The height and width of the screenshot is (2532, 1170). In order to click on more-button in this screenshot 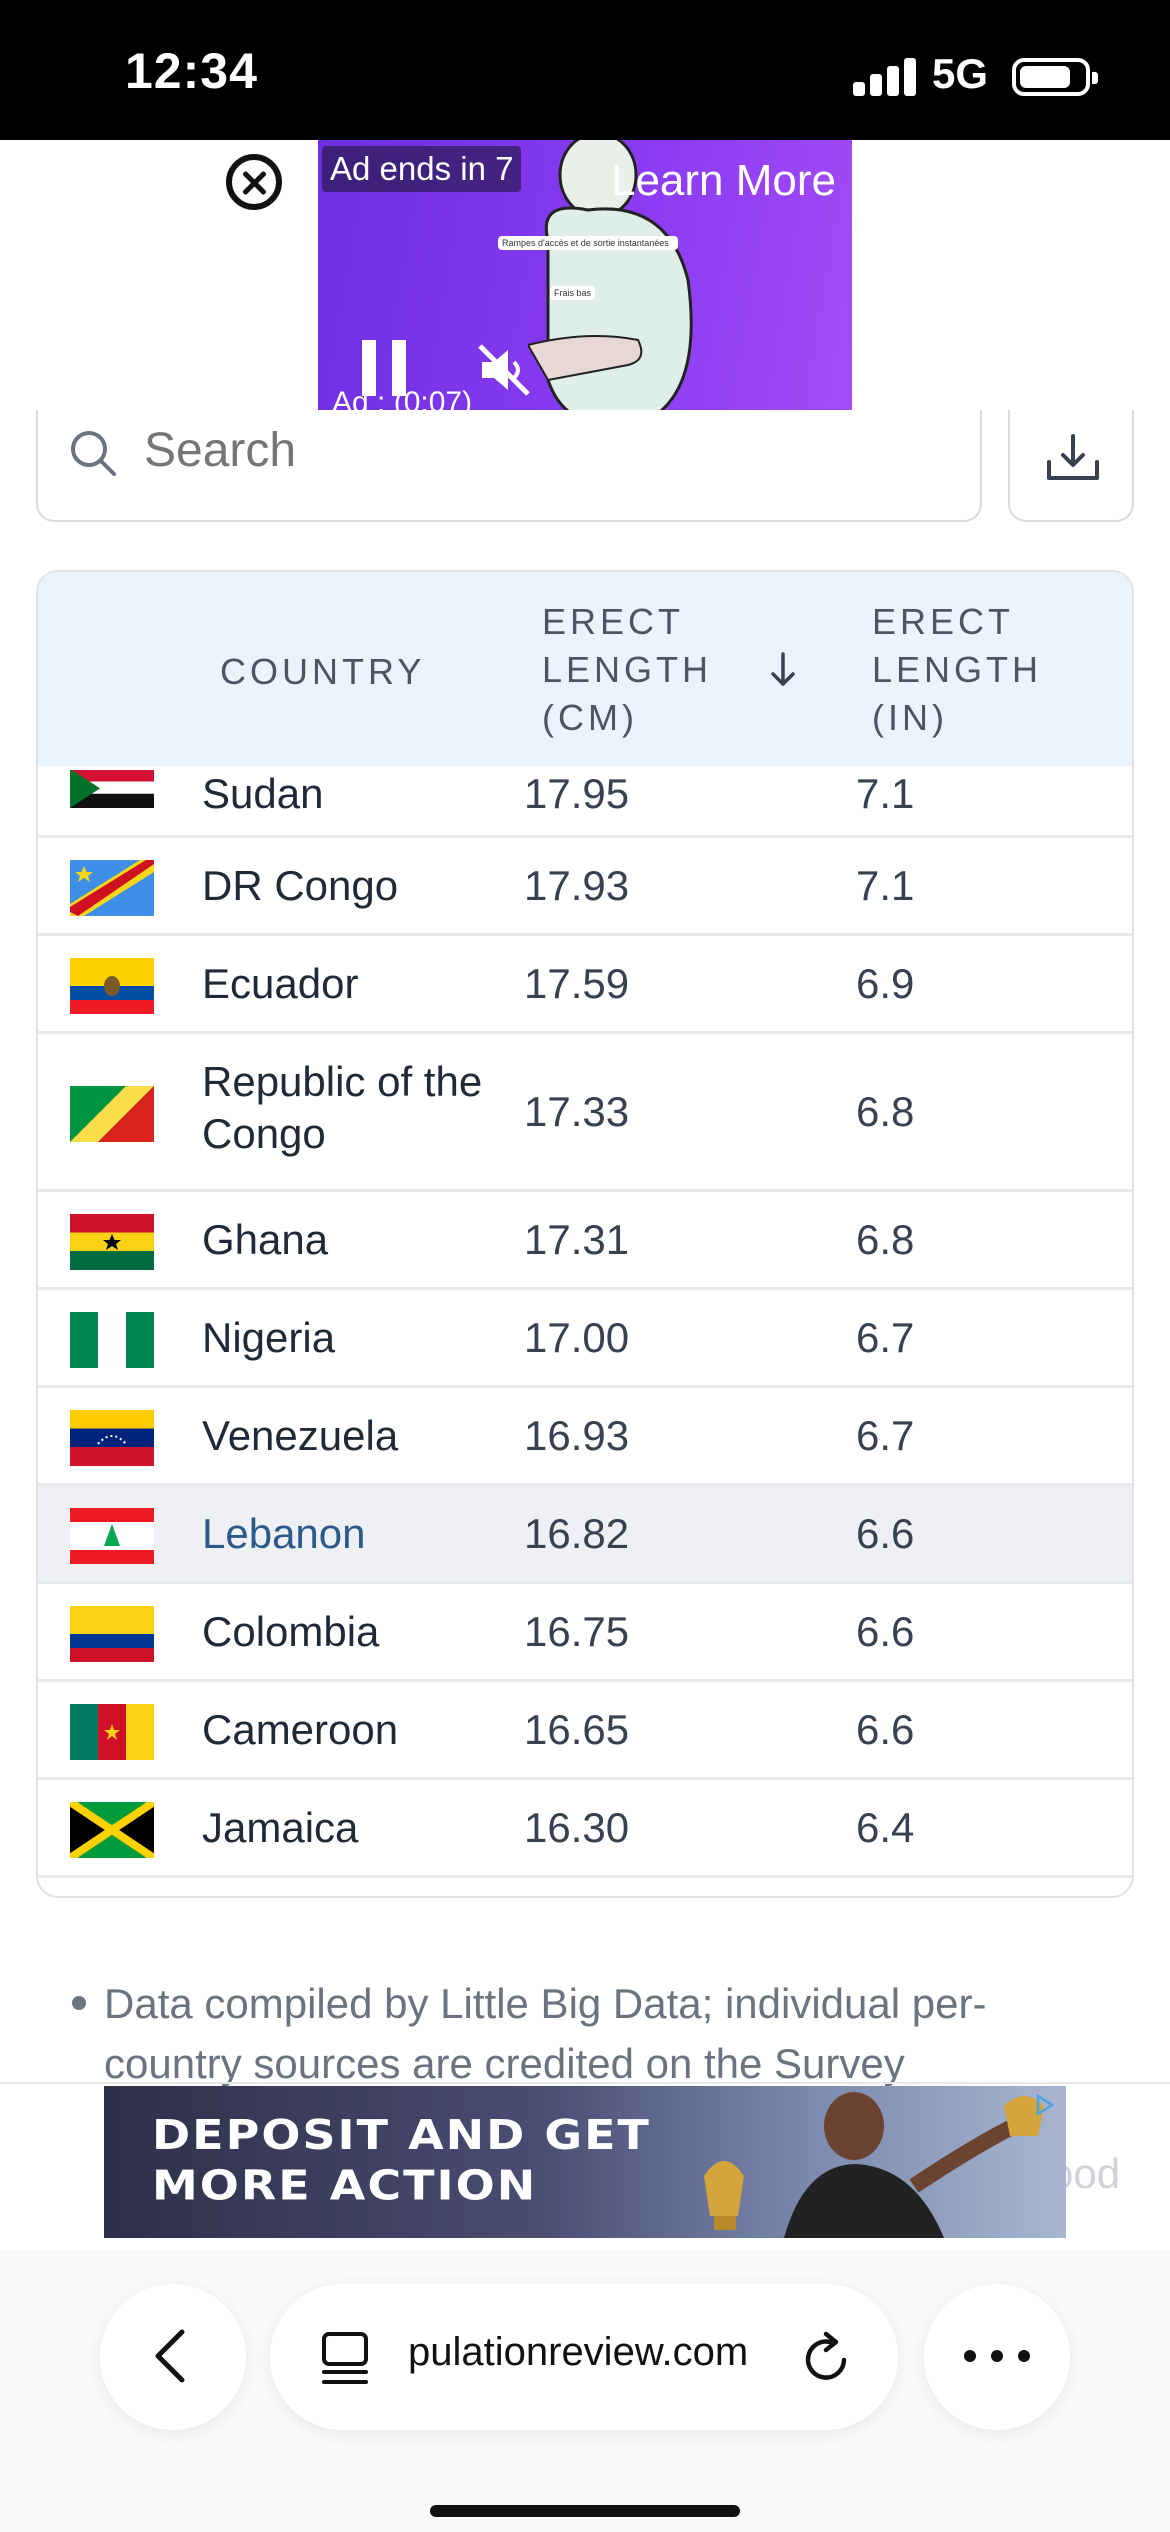, I will do `click(997, 2357)`.